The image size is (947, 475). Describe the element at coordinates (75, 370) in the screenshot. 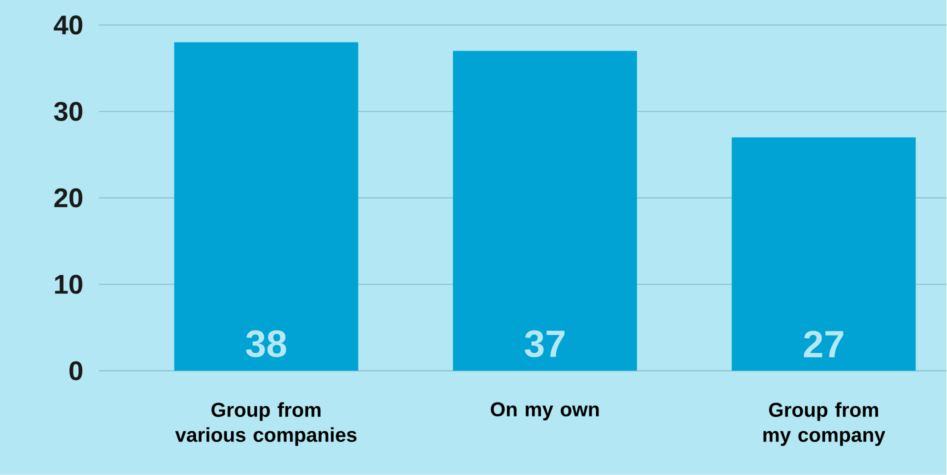

I see `y-tick-label: 0` at that location.